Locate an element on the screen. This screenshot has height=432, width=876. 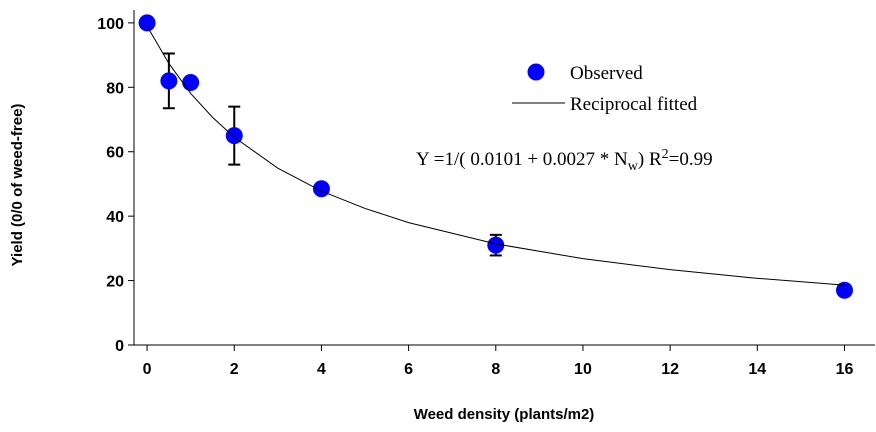
x-tick-label: 10 is located at coordinates (583, 369).